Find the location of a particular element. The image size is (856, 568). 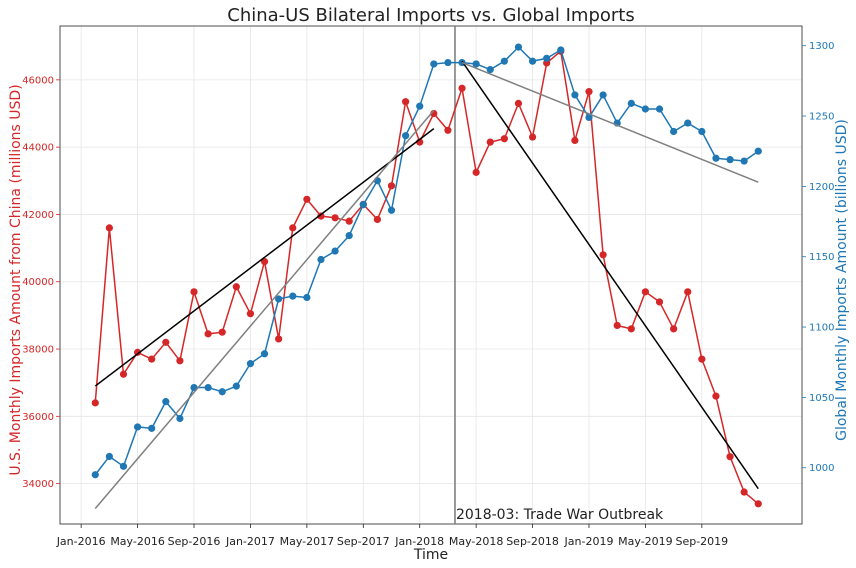

y-right-tick-label: 1100 is located at coordinates (821, 328).